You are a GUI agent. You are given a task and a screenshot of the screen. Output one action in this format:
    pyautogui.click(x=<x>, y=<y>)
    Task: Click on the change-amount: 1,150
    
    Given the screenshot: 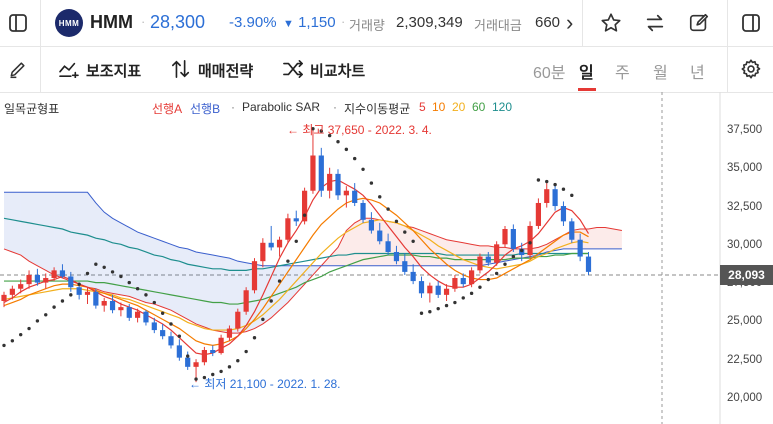 What is the action you would take?
    pyautogui.click(x=317, y=22)
    